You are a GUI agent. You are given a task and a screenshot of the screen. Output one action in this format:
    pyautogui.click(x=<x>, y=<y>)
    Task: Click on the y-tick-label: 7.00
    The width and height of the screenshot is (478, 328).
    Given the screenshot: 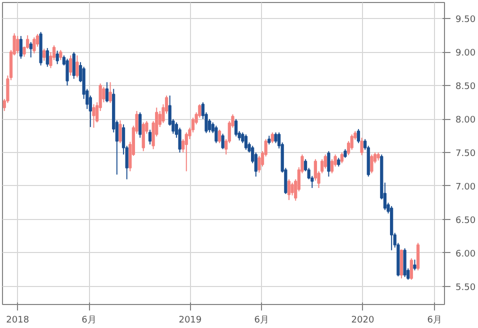 What is the action you would take?
    pyautogui.click(x=466, y=187)
    